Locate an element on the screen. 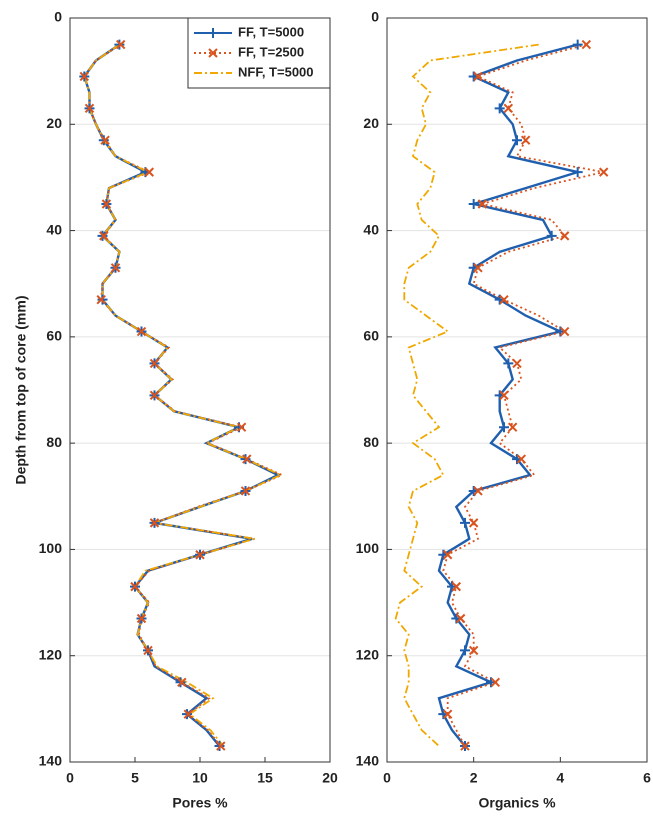 This screenshot has height=821, width=653. y-axis-label: Depth from top of core (mm) is located at coordinates (21, 390).